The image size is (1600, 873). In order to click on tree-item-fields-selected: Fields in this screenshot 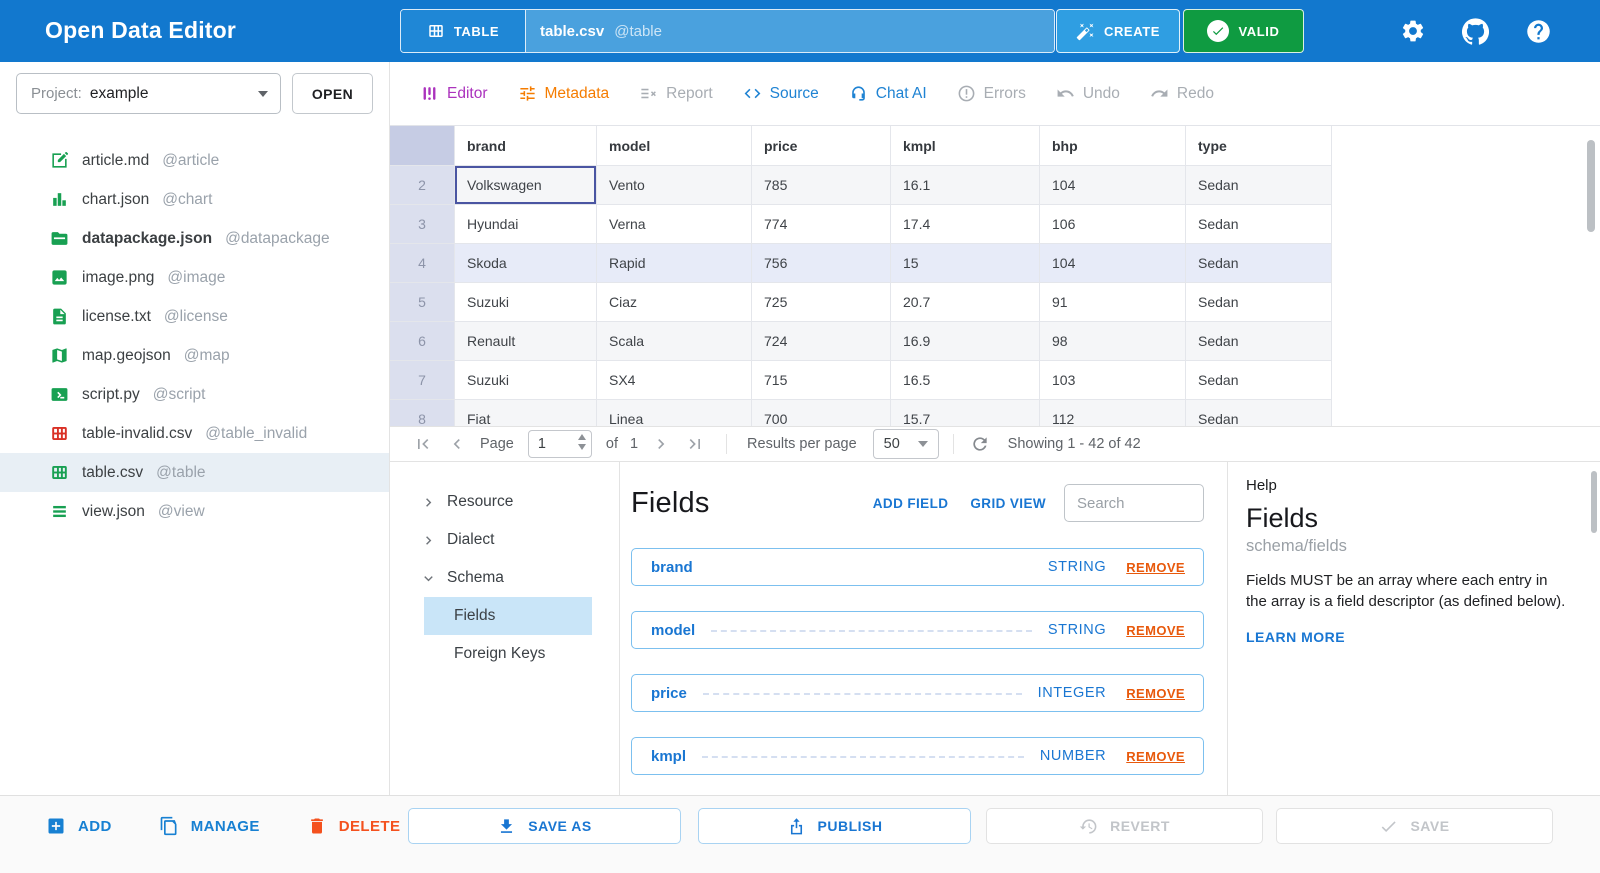, I will do `click(508, 616)`.